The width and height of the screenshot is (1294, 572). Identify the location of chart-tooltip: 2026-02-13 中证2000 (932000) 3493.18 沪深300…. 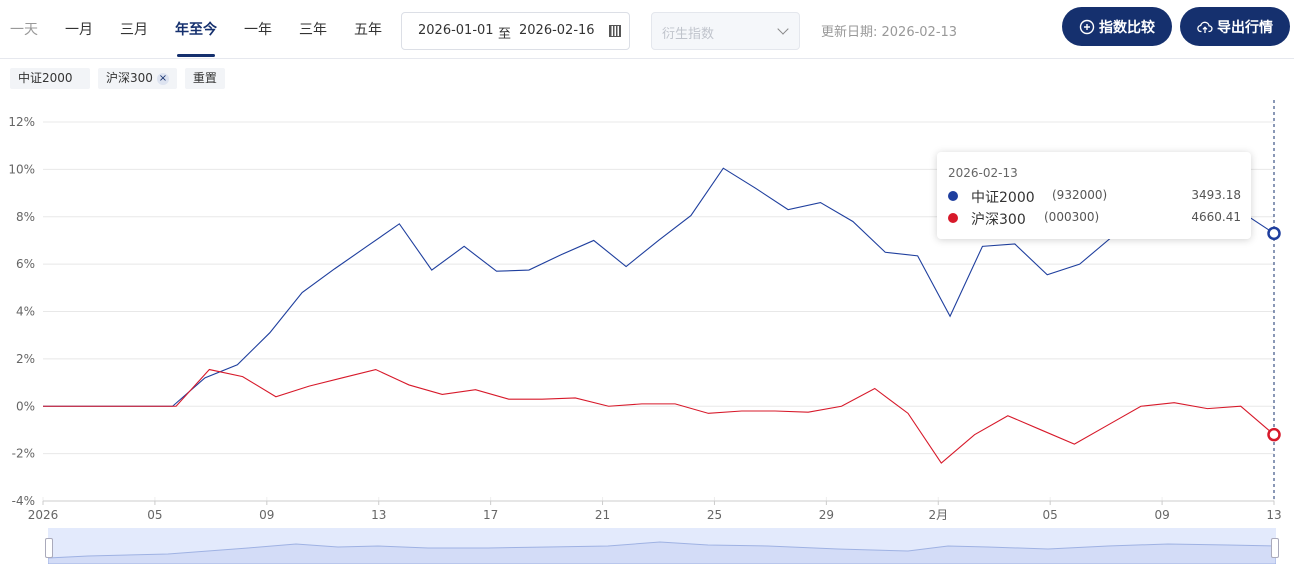
(1094, 195).